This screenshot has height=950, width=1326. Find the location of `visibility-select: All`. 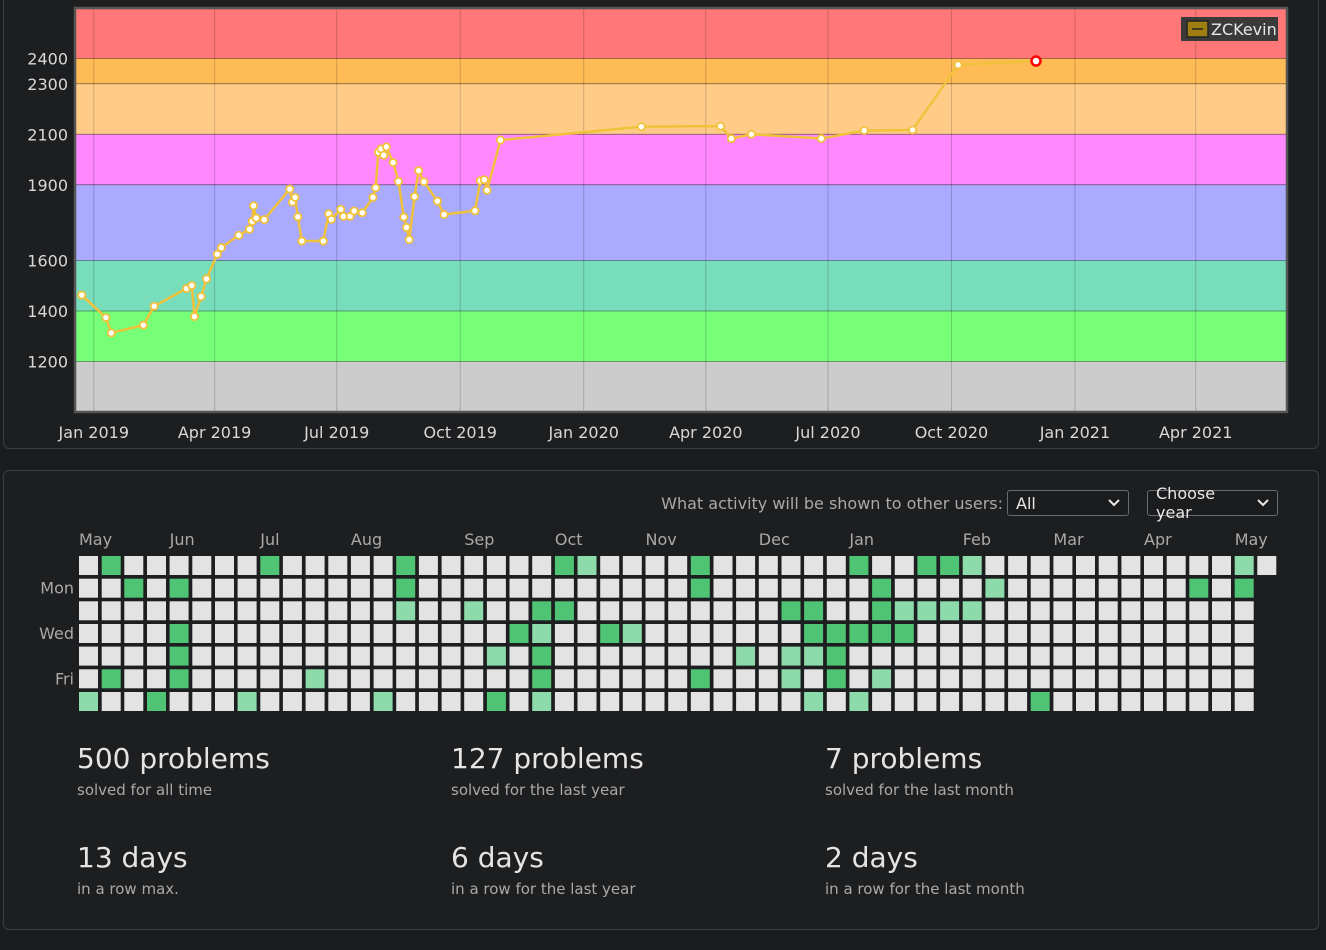

visibility-select: All is located at coordinates (1068, 503).